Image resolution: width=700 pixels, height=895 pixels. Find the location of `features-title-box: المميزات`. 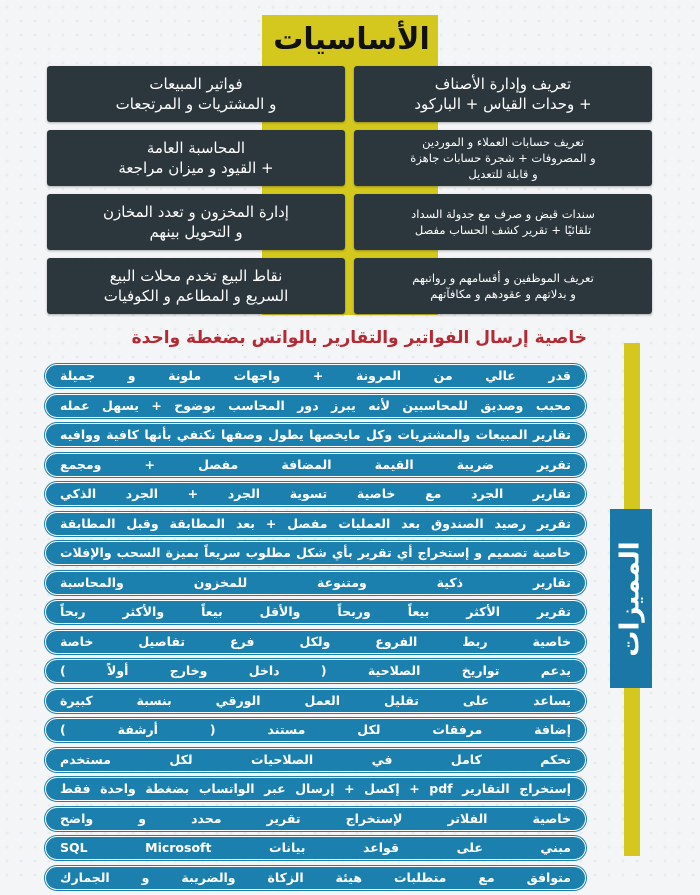

features-title-box: المميزات is located at coordinates (631, 598).